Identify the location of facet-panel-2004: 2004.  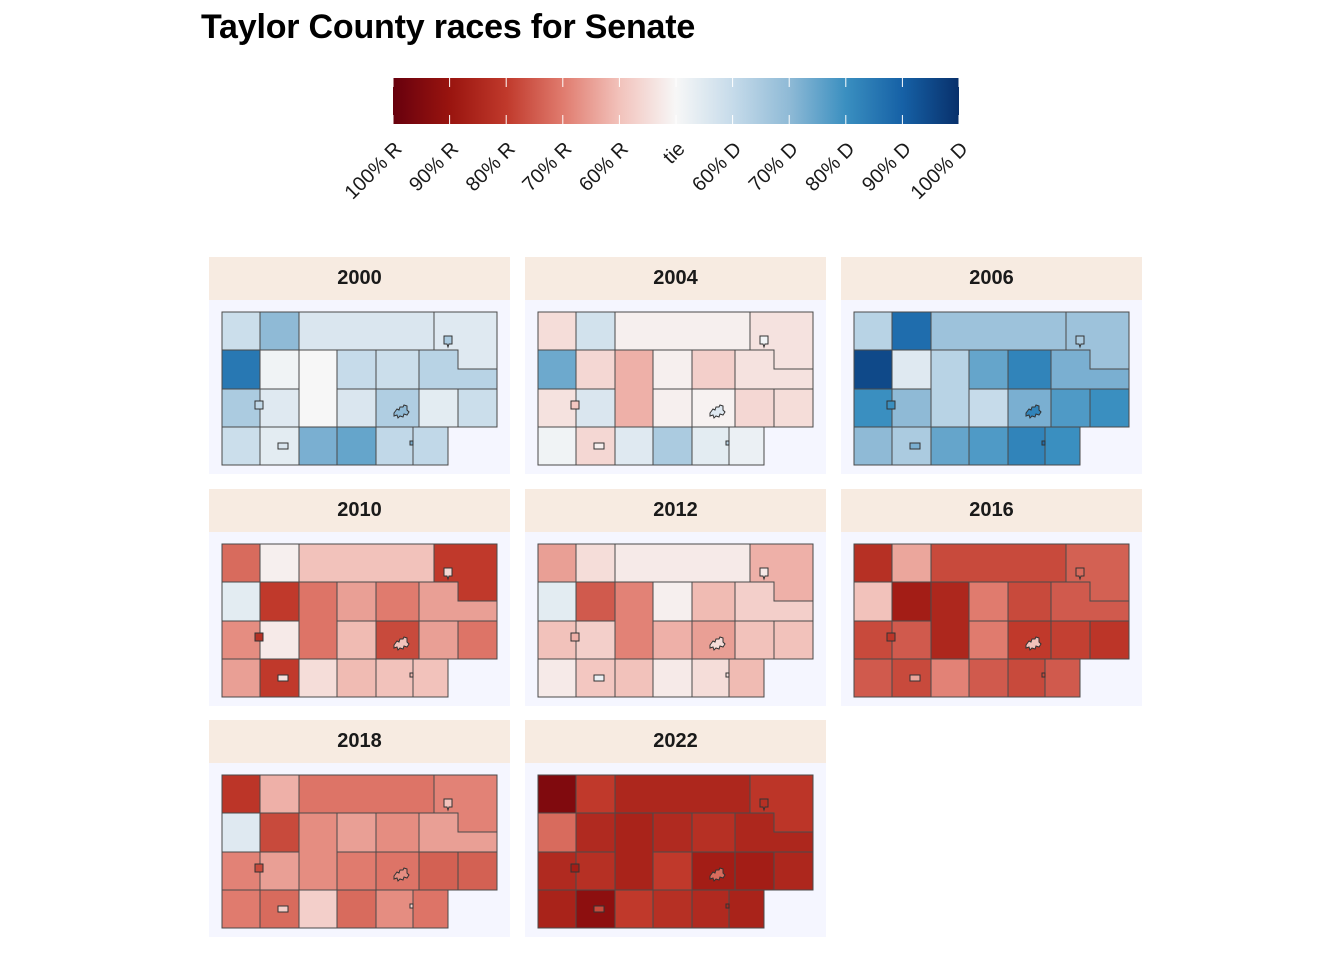
(675, 365).